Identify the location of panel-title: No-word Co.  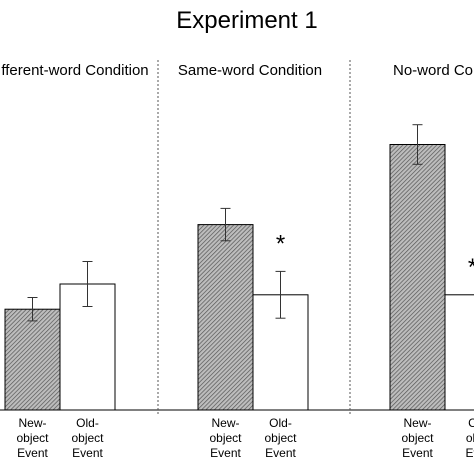
(433, 70).